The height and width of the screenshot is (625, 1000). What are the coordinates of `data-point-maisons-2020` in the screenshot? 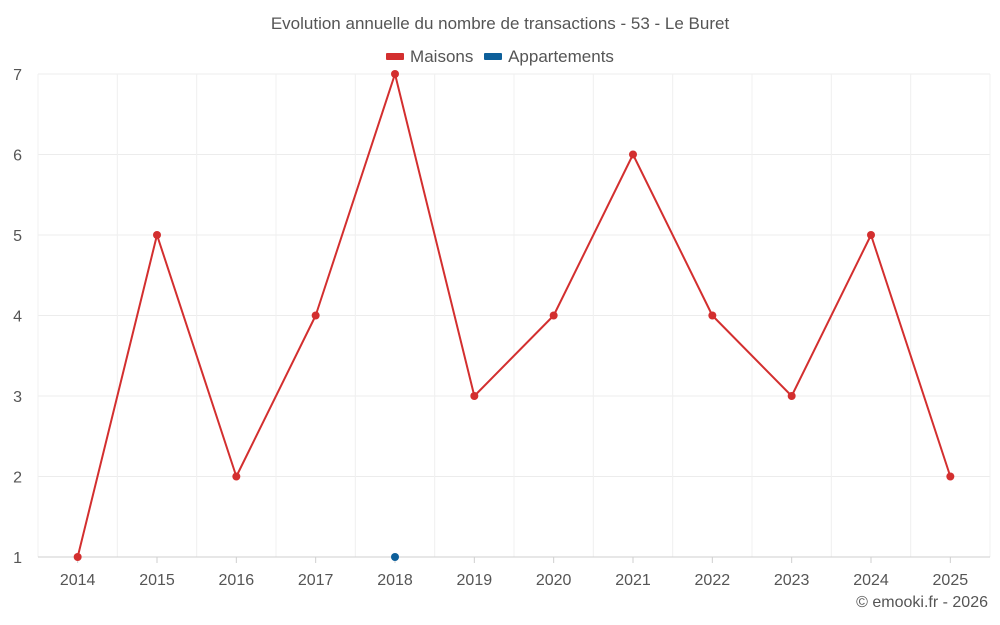 It's located at (553, 315).